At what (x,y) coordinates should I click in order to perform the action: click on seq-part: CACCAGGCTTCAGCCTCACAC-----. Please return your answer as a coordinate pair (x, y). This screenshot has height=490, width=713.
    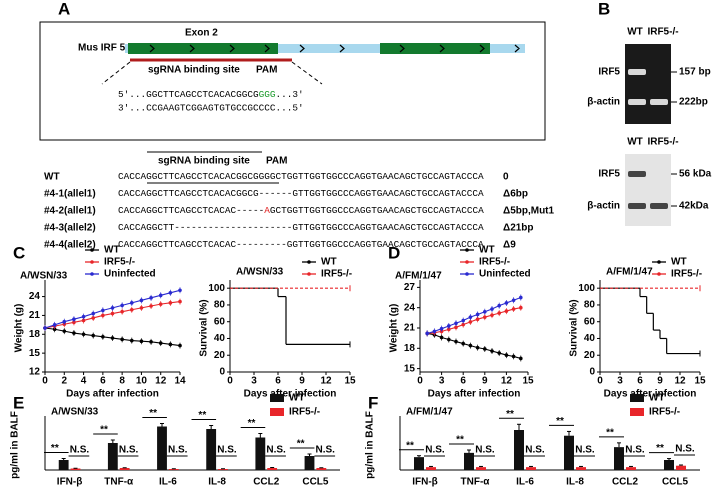
    Looking at the image, I should click on (191, 210).